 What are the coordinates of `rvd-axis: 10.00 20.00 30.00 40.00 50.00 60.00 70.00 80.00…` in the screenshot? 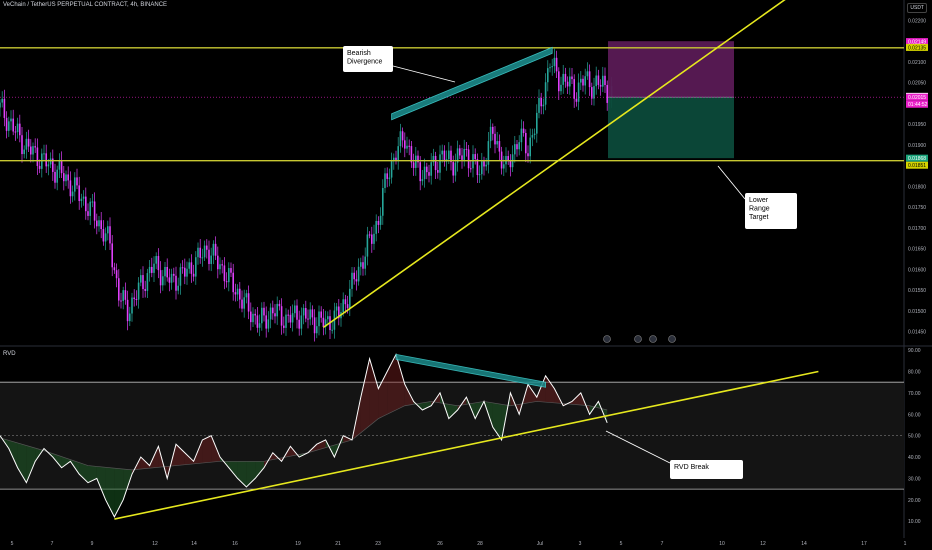 It's located at (914, 436).